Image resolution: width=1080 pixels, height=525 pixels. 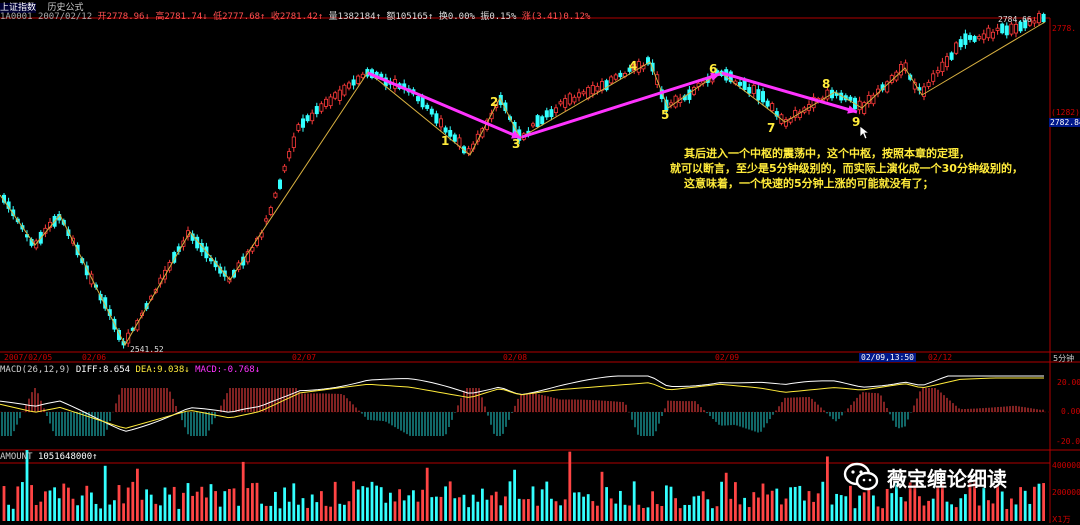 I want to click on index-name: 上证指数, so click(x=18, y=8).